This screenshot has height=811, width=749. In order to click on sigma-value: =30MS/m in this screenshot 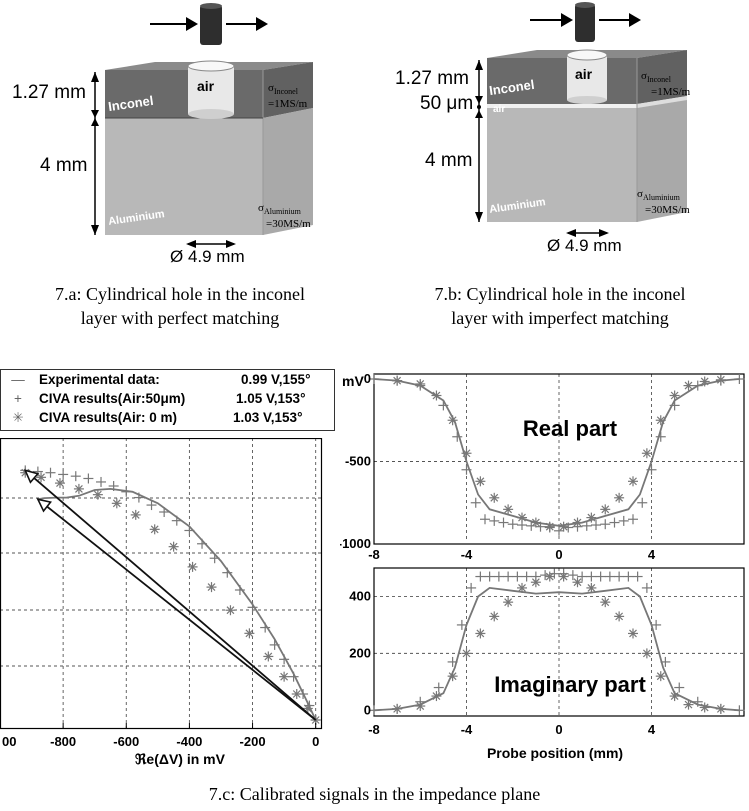, I will do `click(288, 224)`.